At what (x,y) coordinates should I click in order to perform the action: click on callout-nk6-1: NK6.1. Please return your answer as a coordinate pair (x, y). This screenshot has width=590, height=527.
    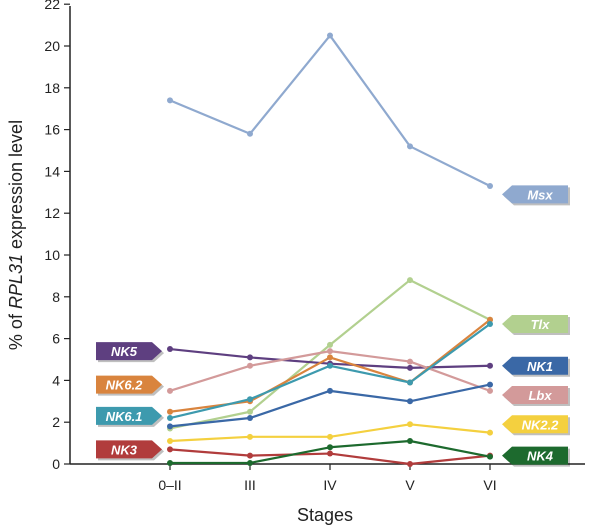
    Looking at the image, I should click on (130, 416).